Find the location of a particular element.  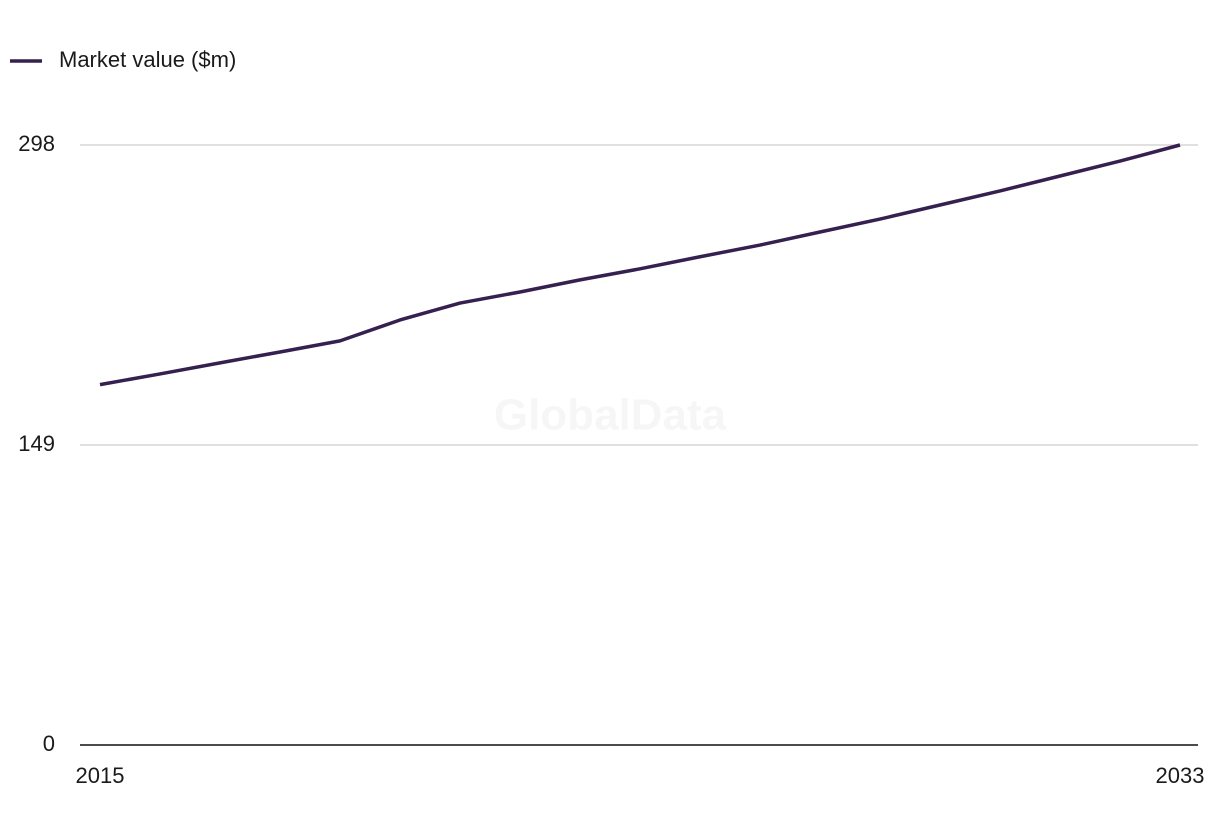

x-tick-label: 2015 is located at coordinates (100, 775).